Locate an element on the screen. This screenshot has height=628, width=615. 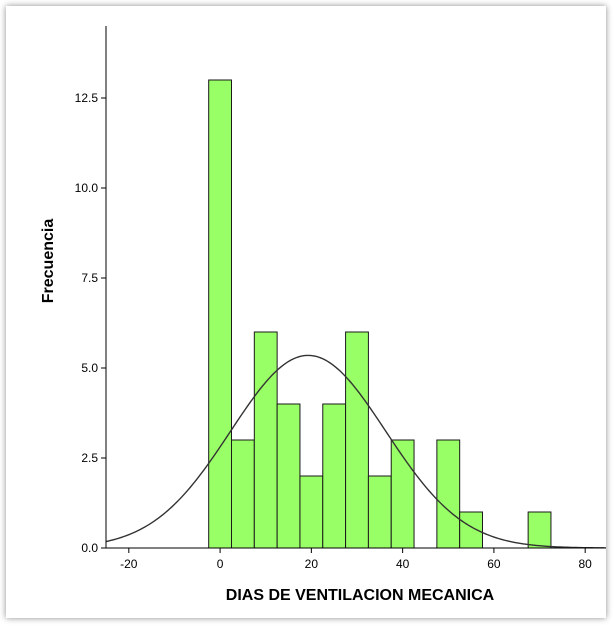
y-tick-label: 10.0 is located at coordinates (87, 188).